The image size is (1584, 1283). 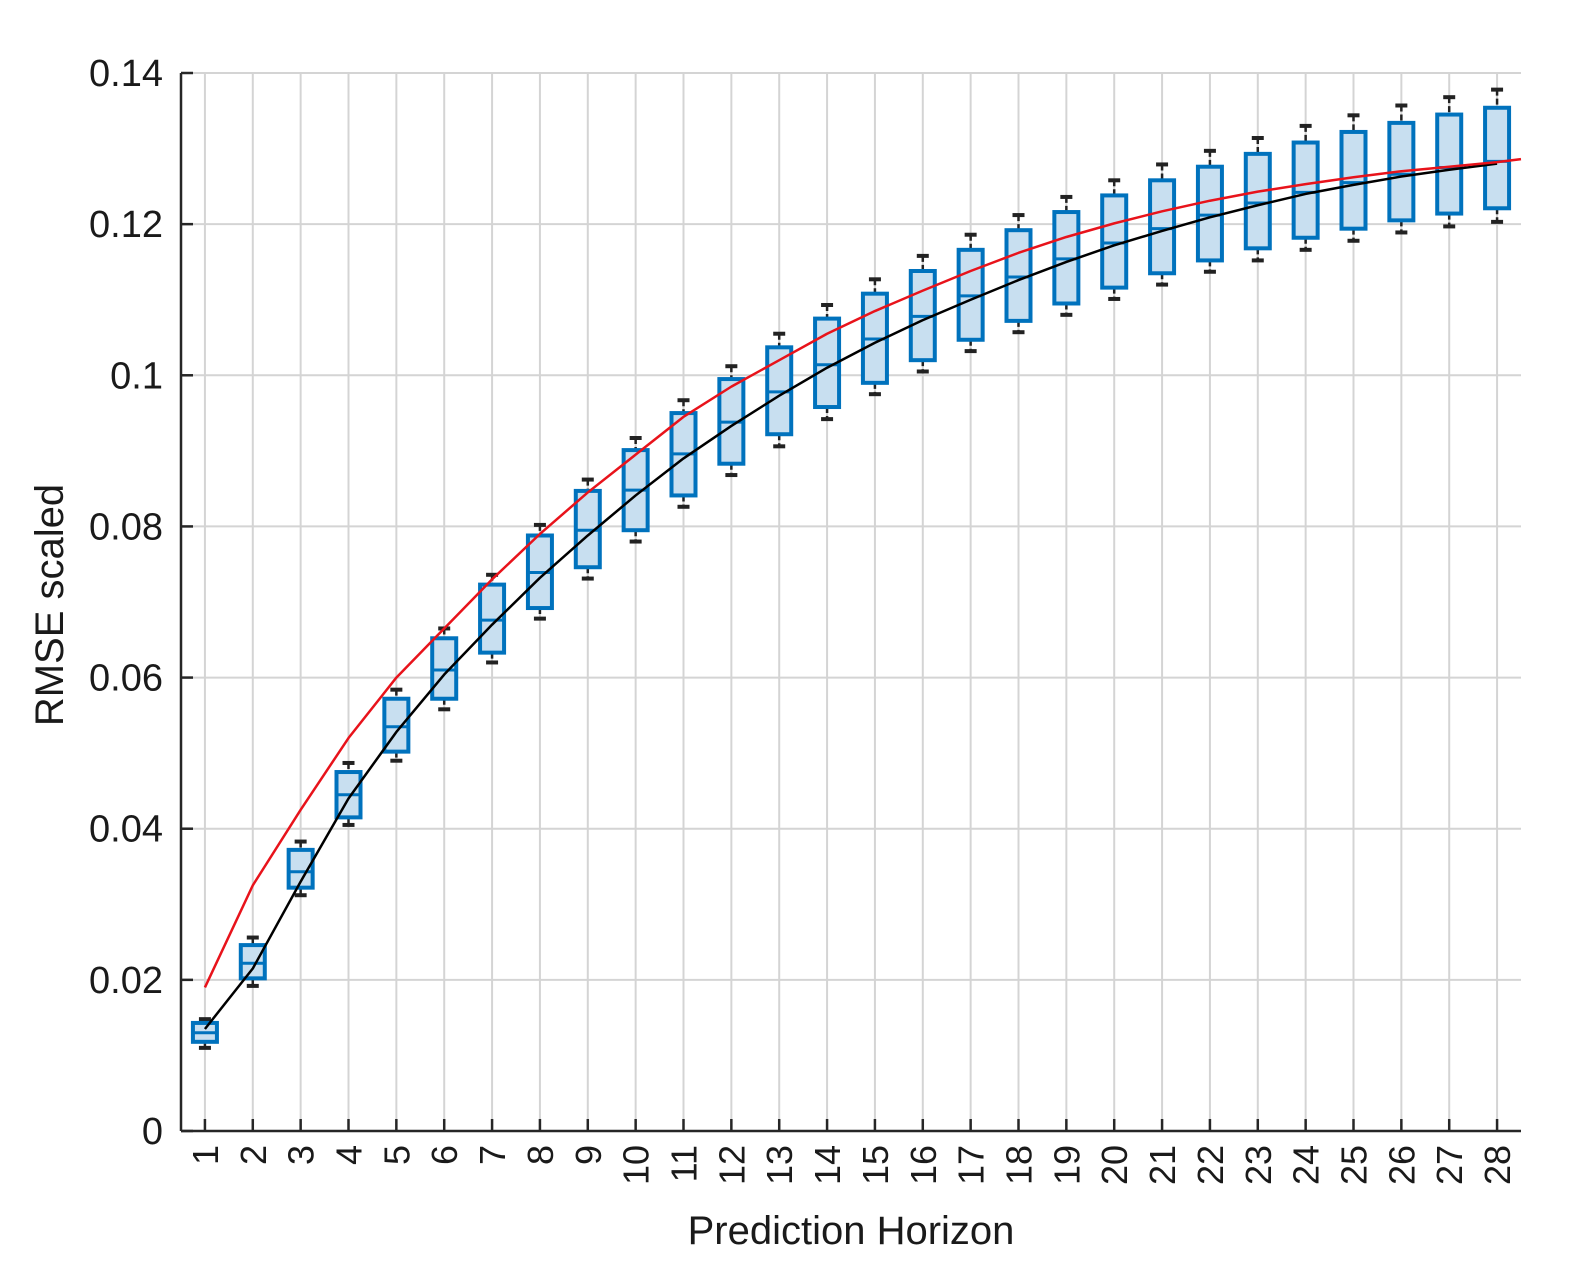 I want to click on x-tick-label-10: 10, so click(x=636, y=1165).